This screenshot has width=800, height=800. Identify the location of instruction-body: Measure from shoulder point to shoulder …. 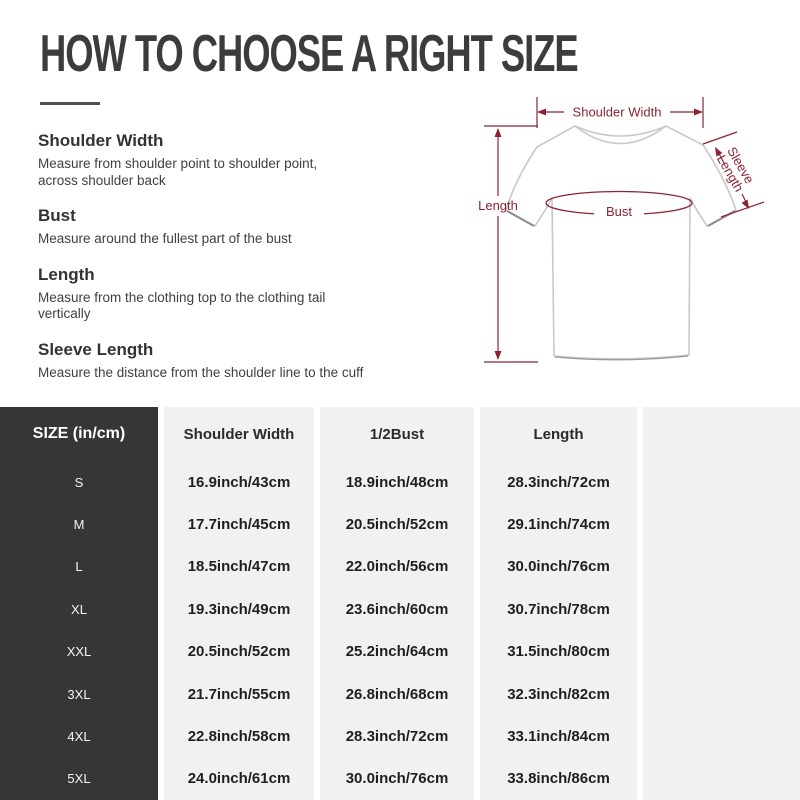
(178, 172).